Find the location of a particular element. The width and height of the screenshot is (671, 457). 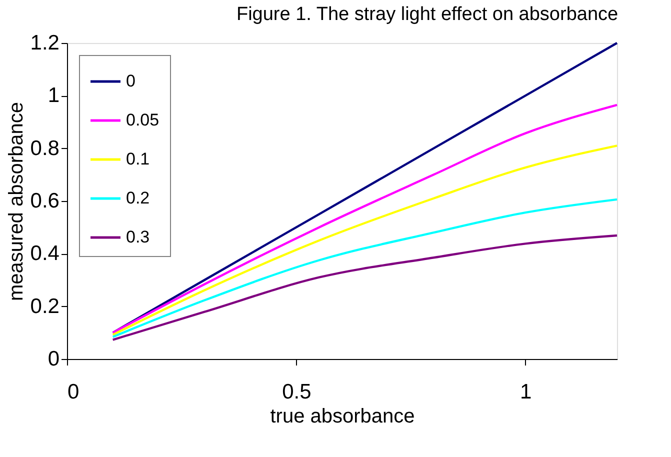

legend-label: 0.2 is located at coordinates (138, 198).